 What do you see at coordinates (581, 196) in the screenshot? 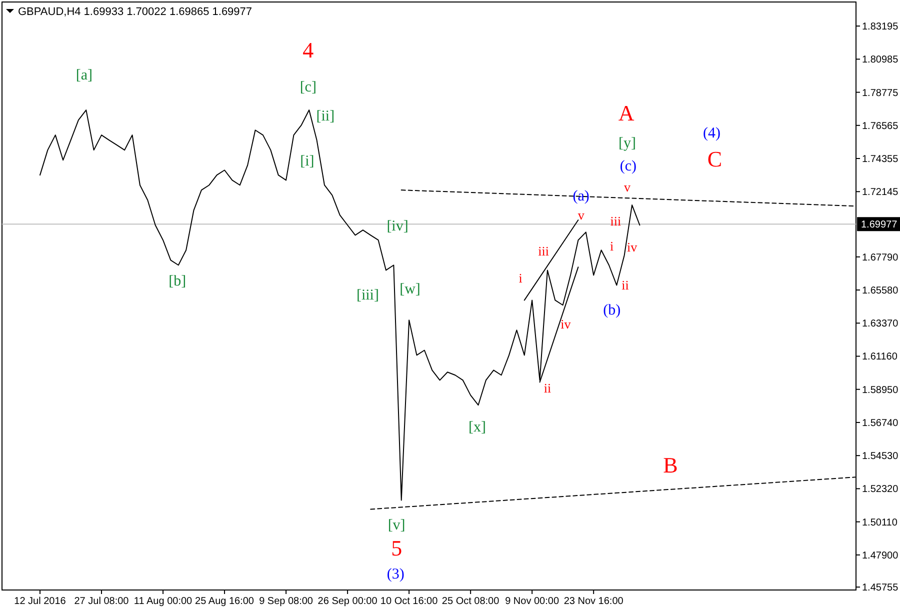
I see `annotation: (a)` at bounding box center [581, 196].